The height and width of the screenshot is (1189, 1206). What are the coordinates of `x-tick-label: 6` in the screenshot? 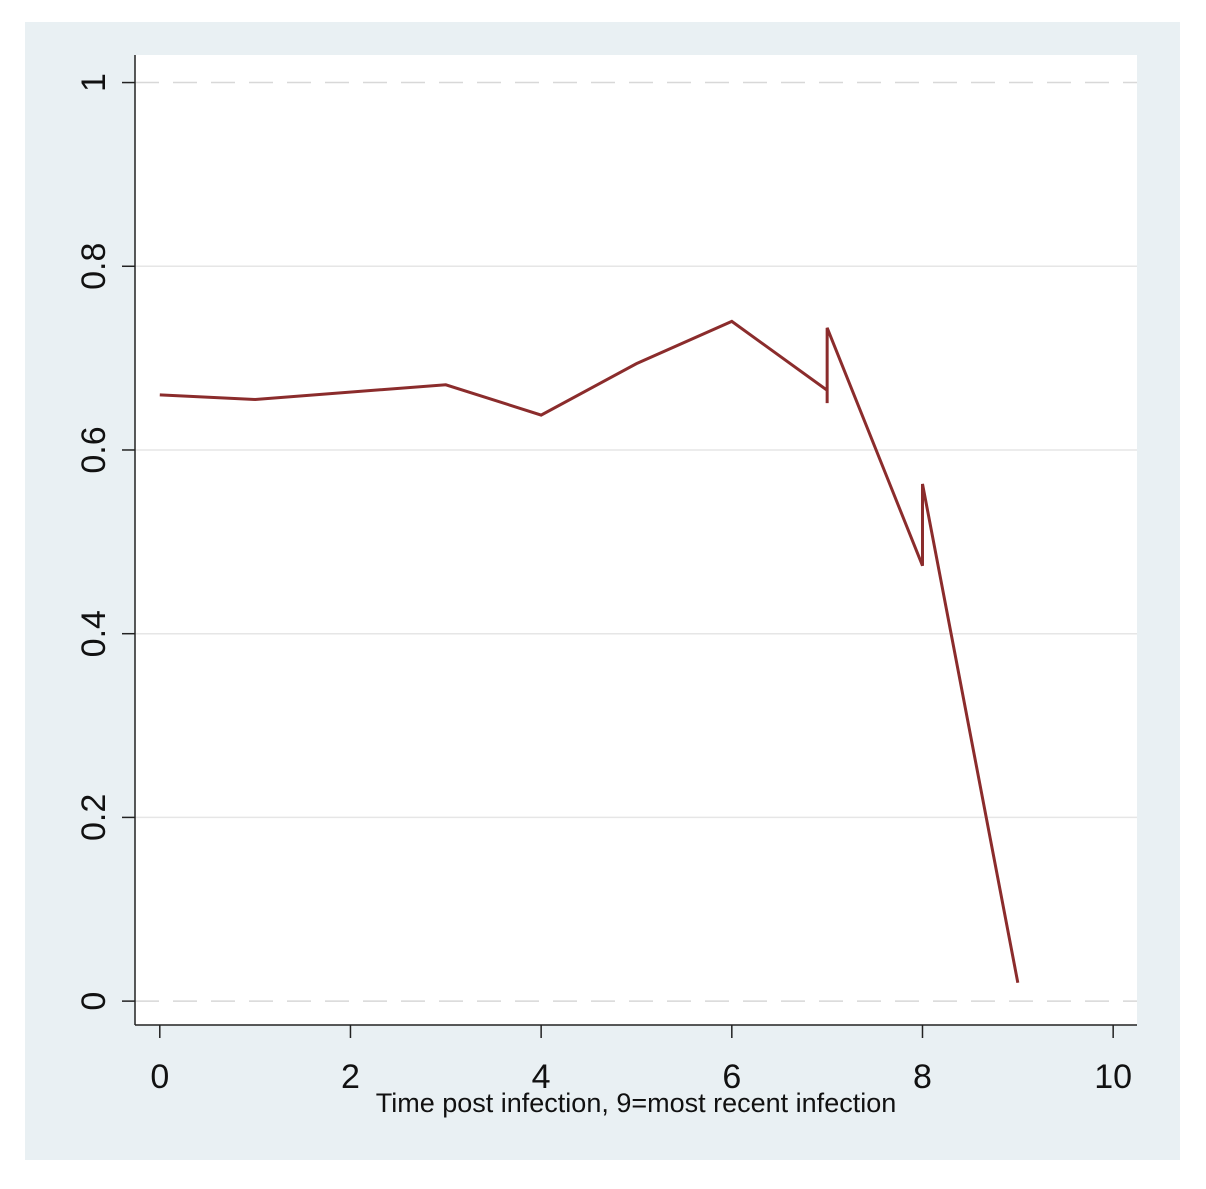 It's located at (731, 1077).